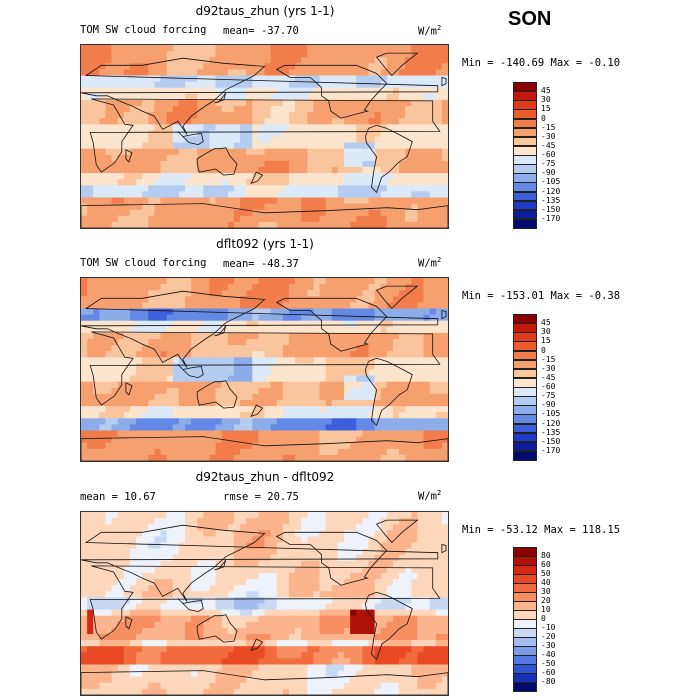  What do you see at coordinates (264, 603) in the screenshot?
I see `field-cells` at bounding box center [264, 603].